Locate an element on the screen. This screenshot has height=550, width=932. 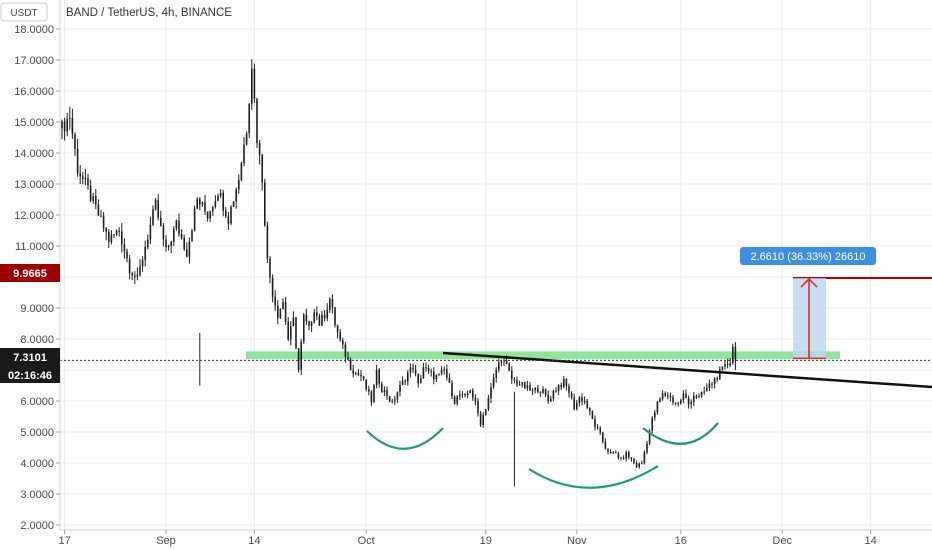
measure-label-box is located at coordinates (808, 256).